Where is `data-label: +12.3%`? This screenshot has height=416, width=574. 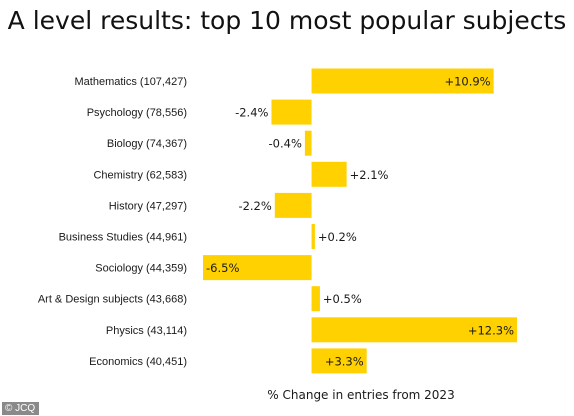 data-label: +12.3% is located at coordinates (491, 330).